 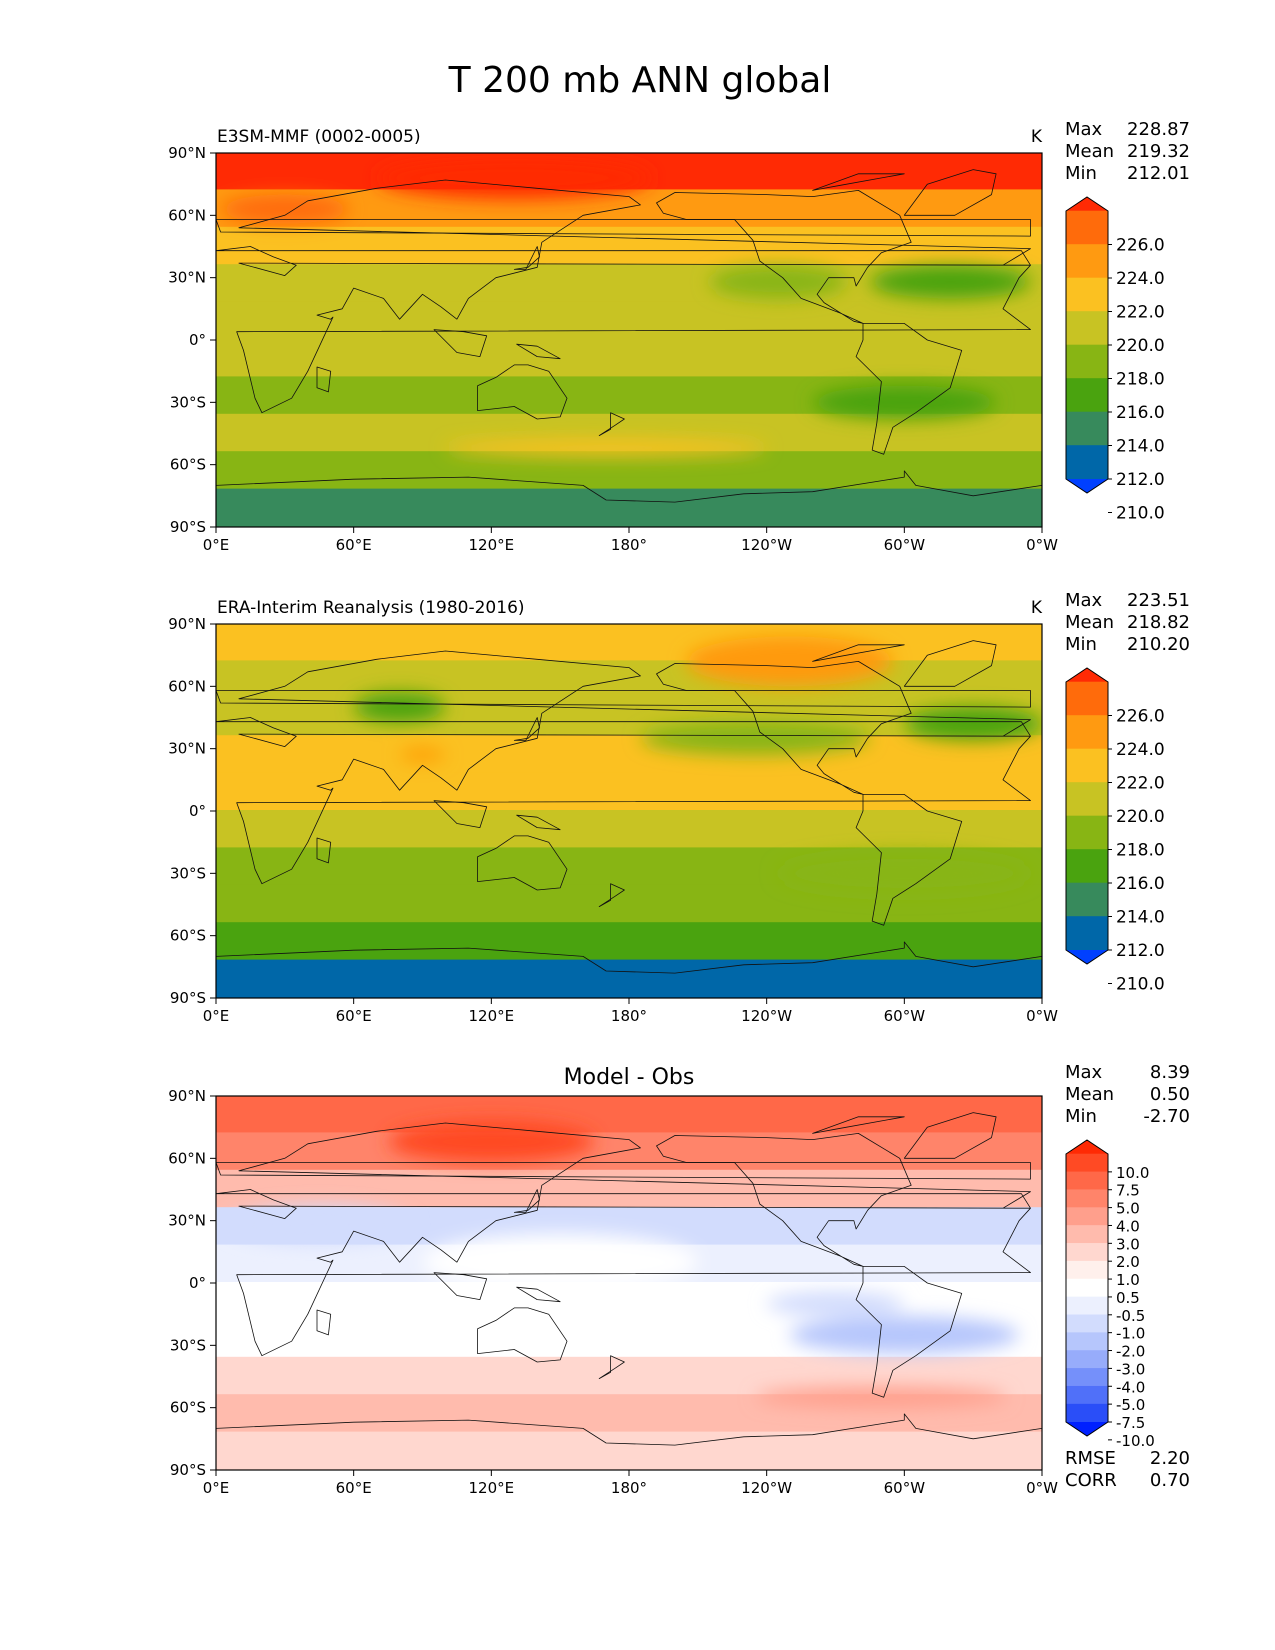 I want to click on stat-max-value-diff: 8.39, so click(x=1170, y=1072).